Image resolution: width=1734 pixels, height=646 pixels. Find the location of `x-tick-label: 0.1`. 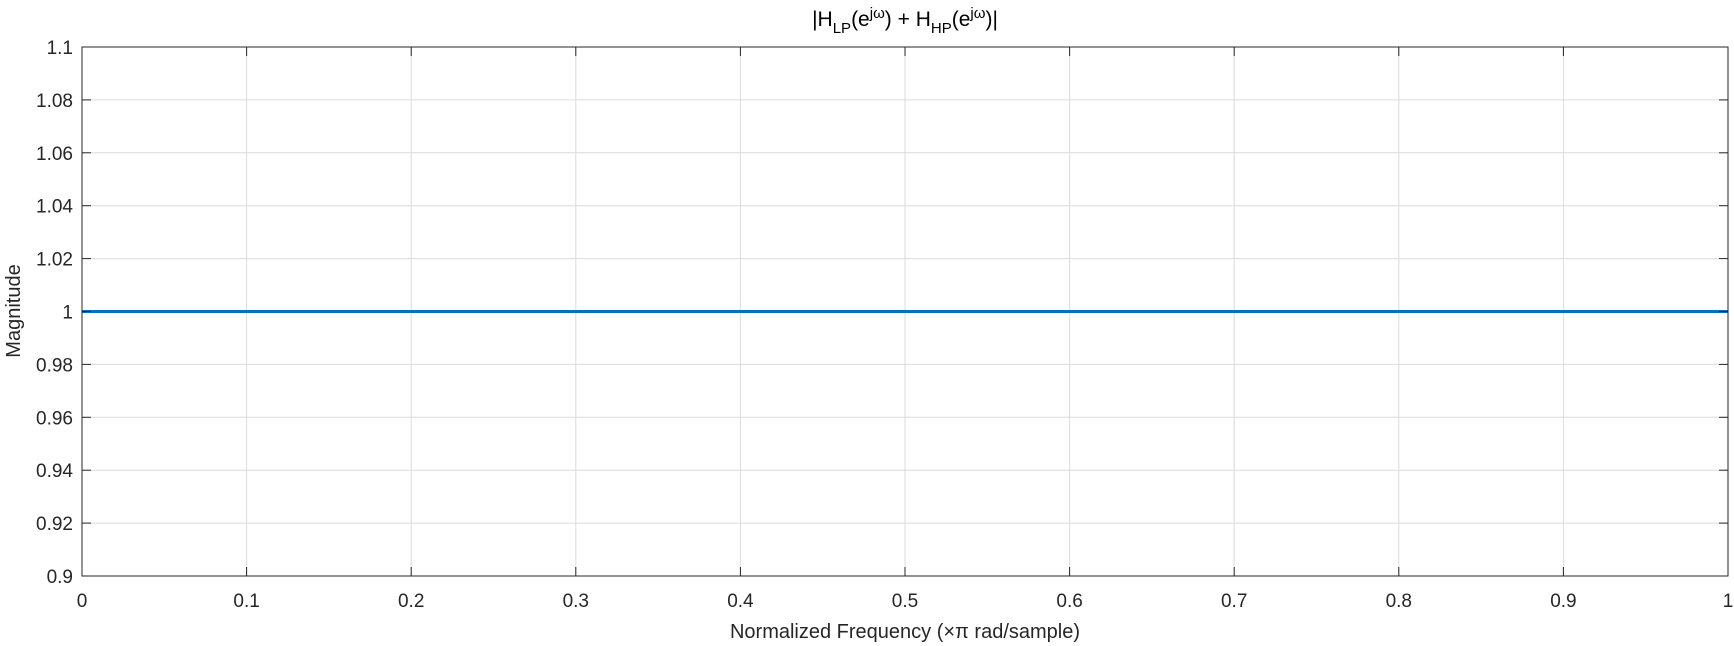

x-tick-label: 0.1 is located at coordinates (246, 601).